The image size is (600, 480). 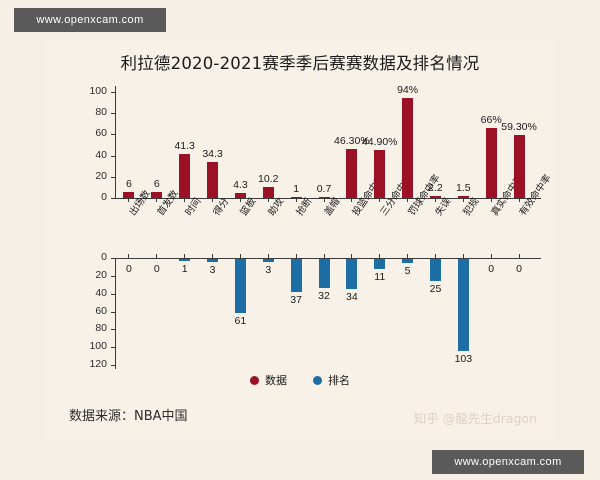 What do you see at coordinates (463, 188) in the screenshot?
I see `bar-label-top: 1.5` at bounding box center [463, 188].